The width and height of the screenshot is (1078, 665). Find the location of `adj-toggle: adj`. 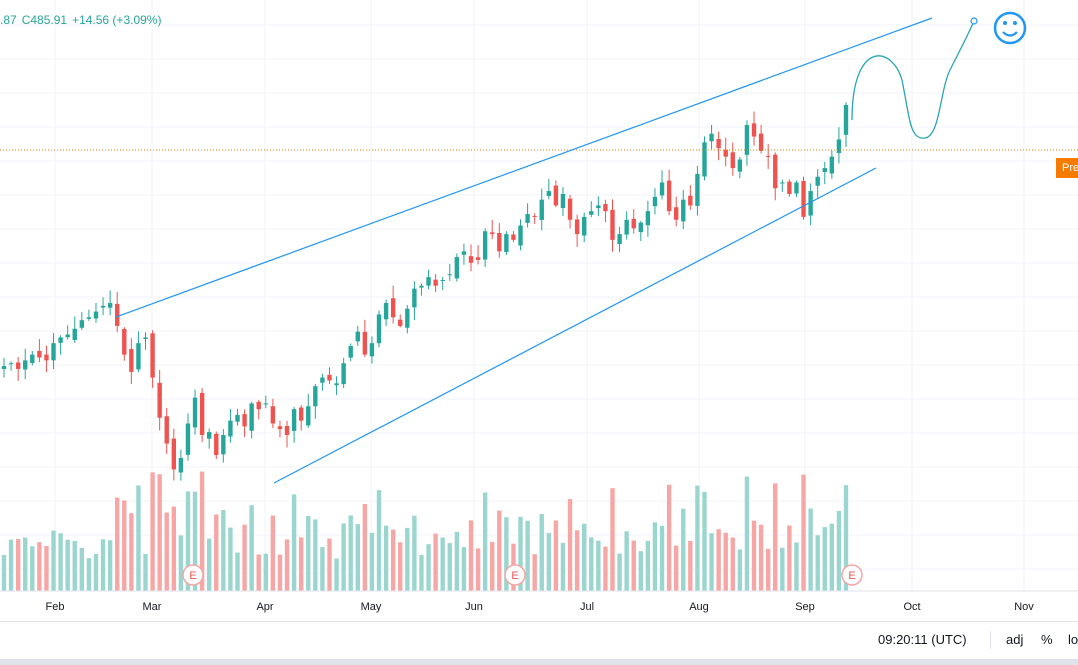

adj-toggle: adj is located at coordinates (1015, 639).